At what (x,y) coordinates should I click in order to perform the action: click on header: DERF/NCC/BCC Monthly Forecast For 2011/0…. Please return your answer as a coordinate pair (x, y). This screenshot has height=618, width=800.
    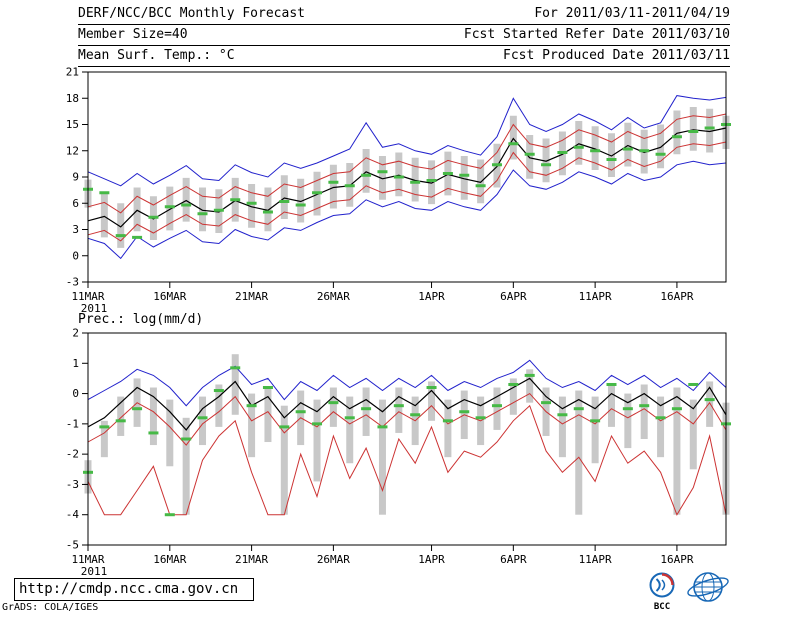
    Looking at the image, I should click on (404, 37).